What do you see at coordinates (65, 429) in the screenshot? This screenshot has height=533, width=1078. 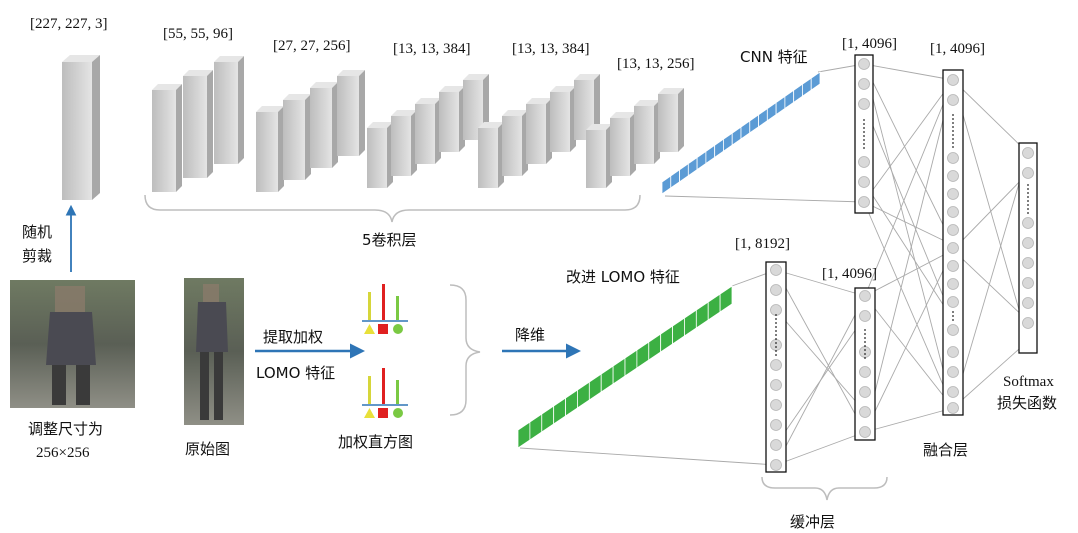 I see `resize-label-1: 调整尺寸为` at bounding box center [65, 429].